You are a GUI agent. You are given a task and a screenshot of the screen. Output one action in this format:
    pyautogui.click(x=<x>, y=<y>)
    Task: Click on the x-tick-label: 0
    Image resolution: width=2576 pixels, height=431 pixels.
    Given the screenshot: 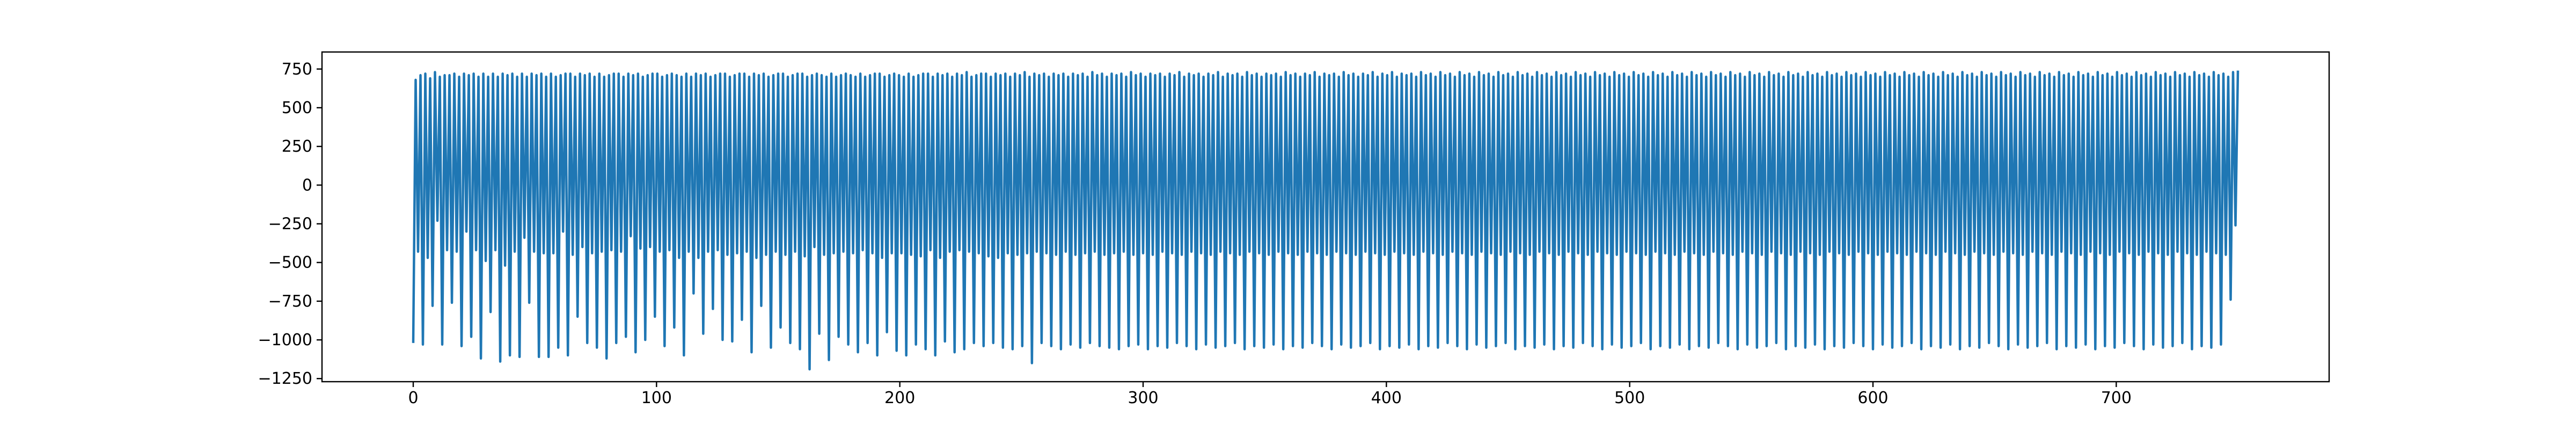 What is the action you would take?
    pyautogui.click(x=413, y=398)
    